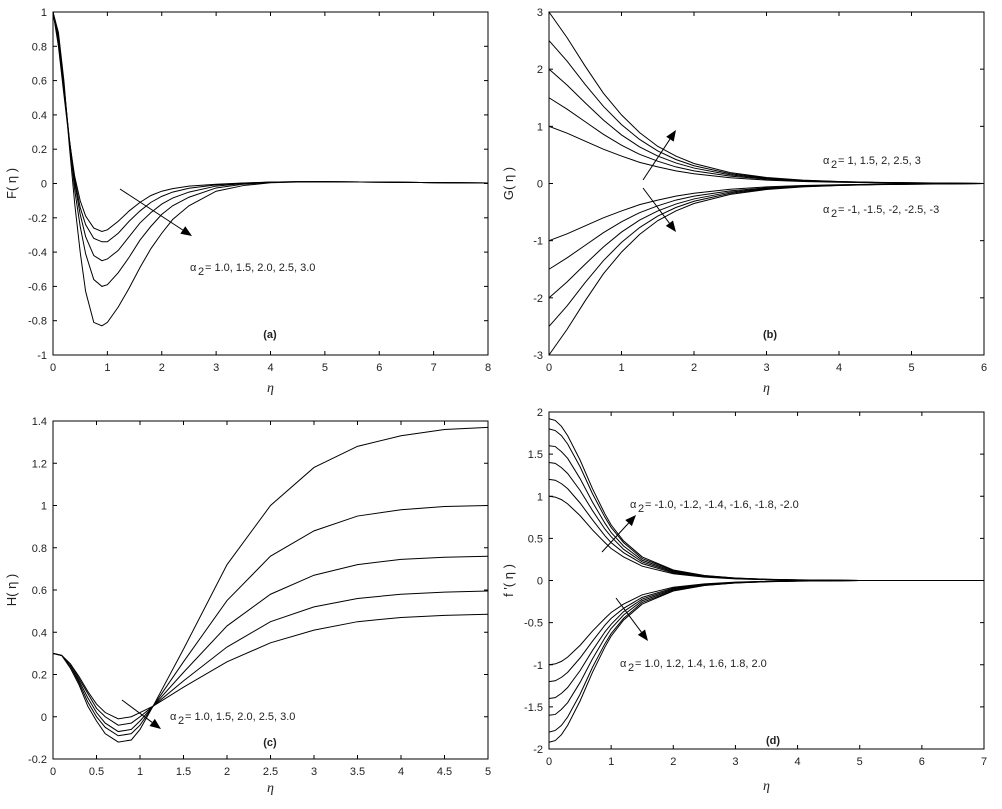 The image size is (1002, 809). I want to click on y-tick-label: -0.2, so click(37, 760).